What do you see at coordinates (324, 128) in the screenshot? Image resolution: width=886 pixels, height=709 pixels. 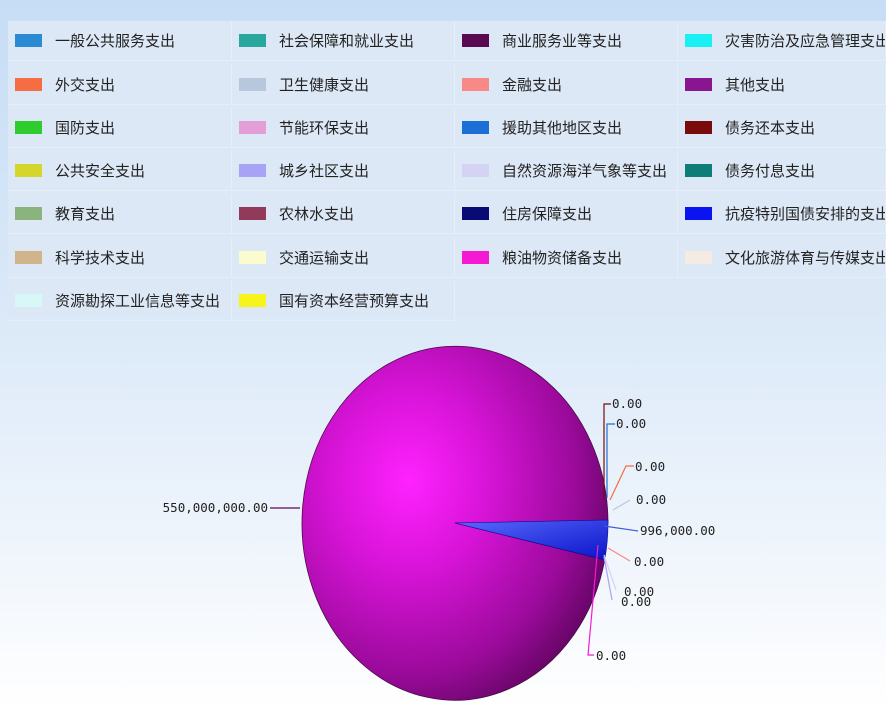 I see `legend-label: 节能环保支出` at bounding box center [324, 128].